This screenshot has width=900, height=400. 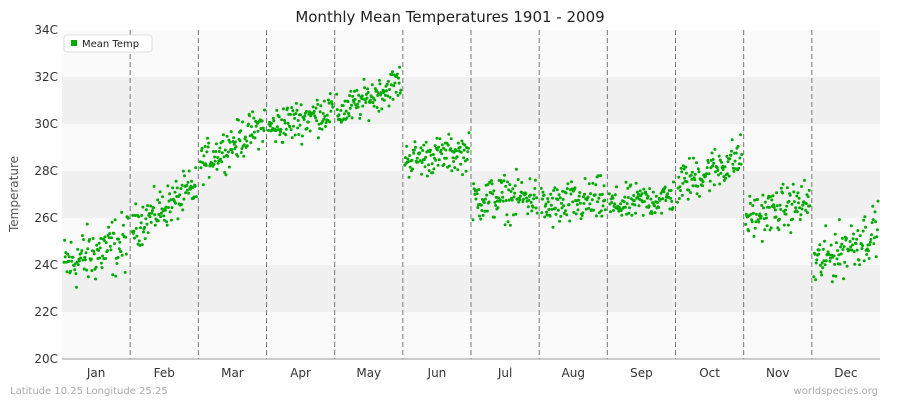 What do you see at coordinates (164, 373) in the screenshot?
I see `x-tick-label: Feb` at bounding box center [164, 373].